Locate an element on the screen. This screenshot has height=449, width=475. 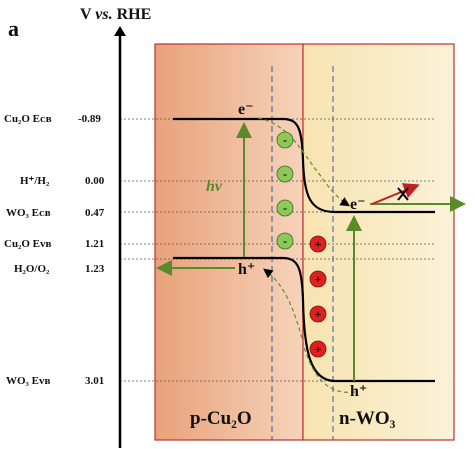
conduction-band-edge is located at coordinates (304, 165).